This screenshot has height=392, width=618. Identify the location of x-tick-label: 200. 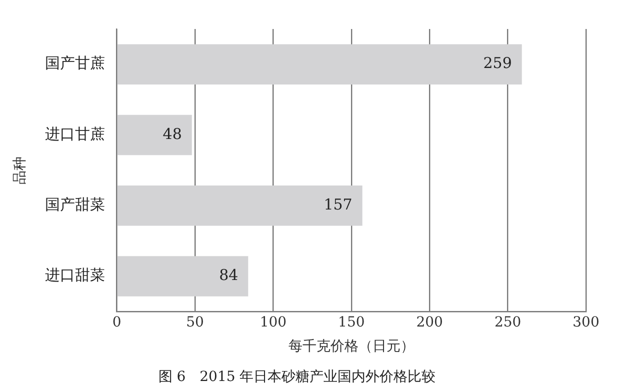
(429, 322).